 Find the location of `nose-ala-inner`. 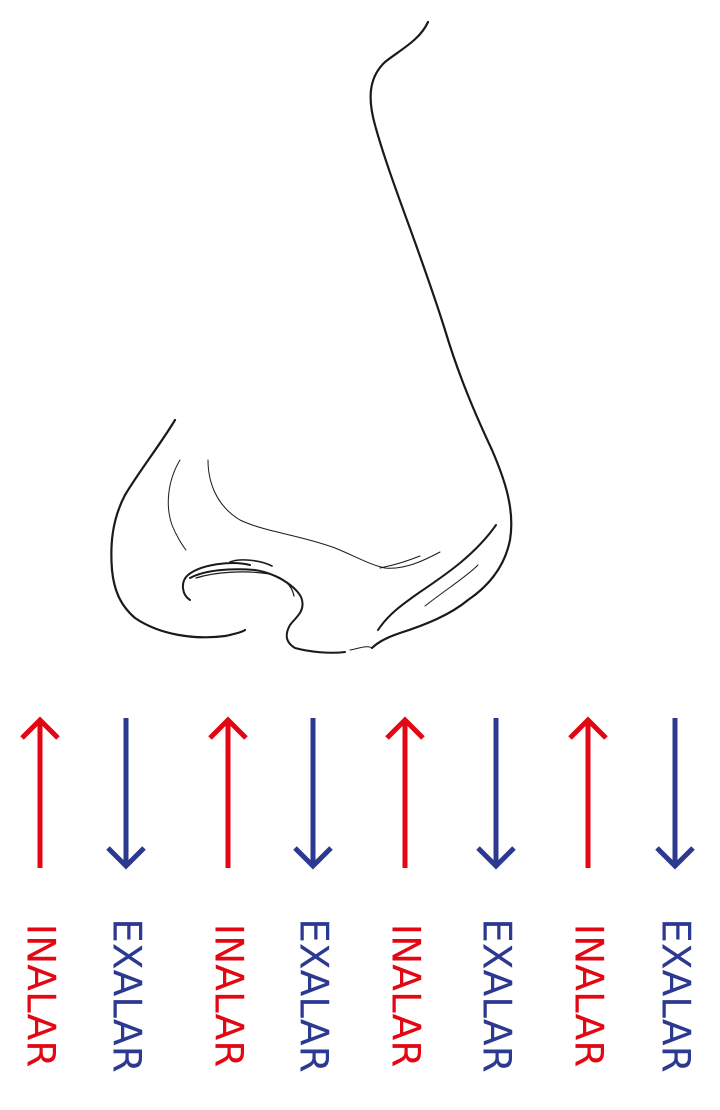

nose-ala-inner is located at coordinates (177, 505).